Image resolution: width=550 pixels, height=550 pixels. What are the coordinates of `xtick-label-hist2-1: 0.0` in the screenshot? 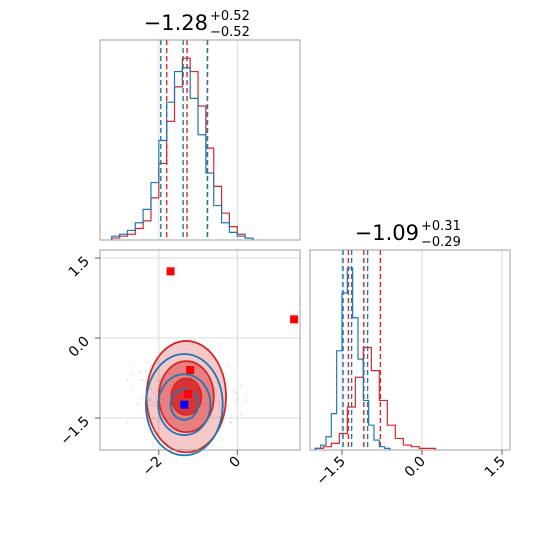 It's located at (415, 467).